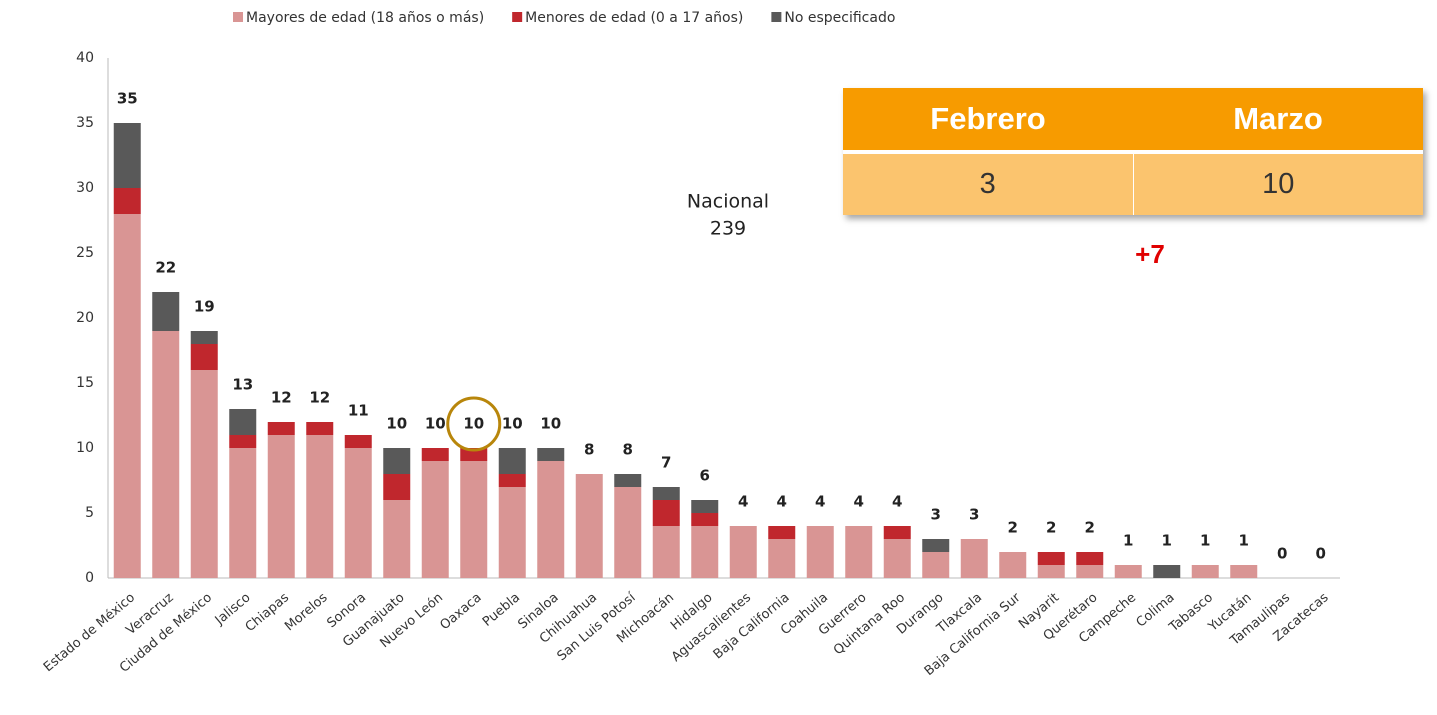 Image resolution: width=1437 pixels, height=715 pixels. What do you see at coordinates (204, 307) in the screenshot?
I see `total-label: 19` at bounding box center [204, 307].